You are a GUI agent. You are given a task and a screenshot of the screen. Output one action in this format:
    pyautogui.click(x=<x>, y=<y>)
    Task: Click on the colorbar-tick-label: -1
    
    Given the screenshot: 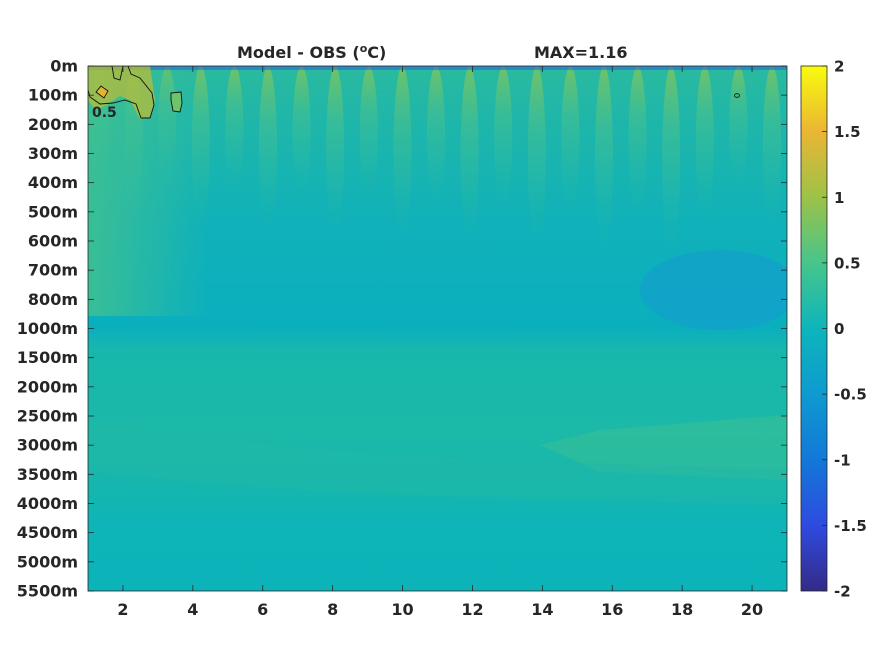 What is the action you would take?
    pyautogui.click(x=842, y=460)
    